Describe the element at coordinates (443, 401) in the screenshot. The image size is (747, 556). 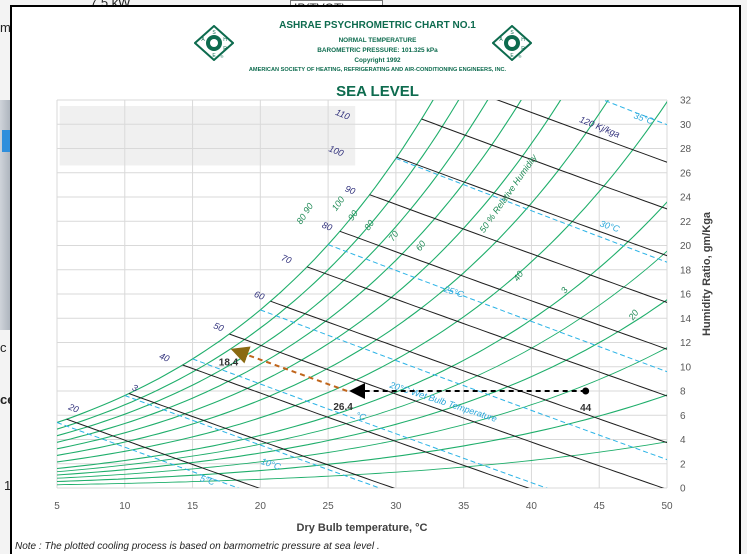
I see `wet-bulb-label: 20°C Wet Bulb Temperature` at that location.